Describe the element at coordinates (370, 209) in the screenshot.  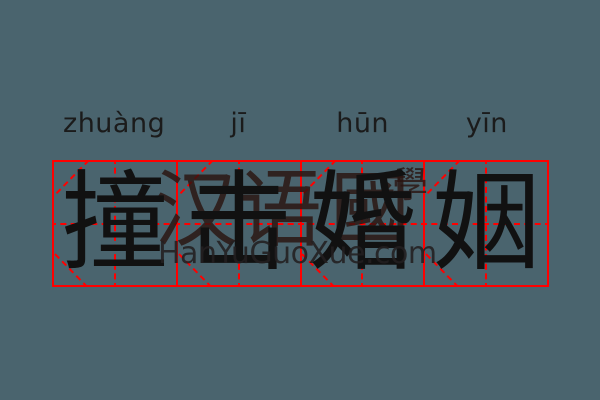
I see `watermark-hanzi-right: 國` at that location.